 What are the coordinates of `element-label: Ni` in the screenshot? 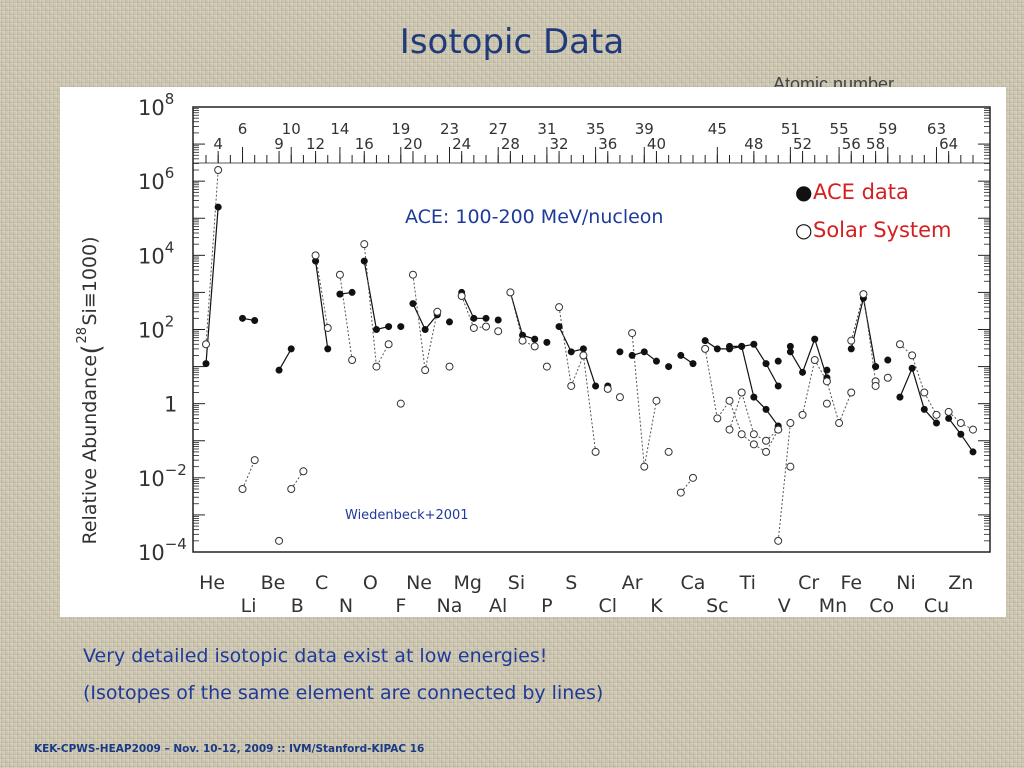 It's located at (906, 583).